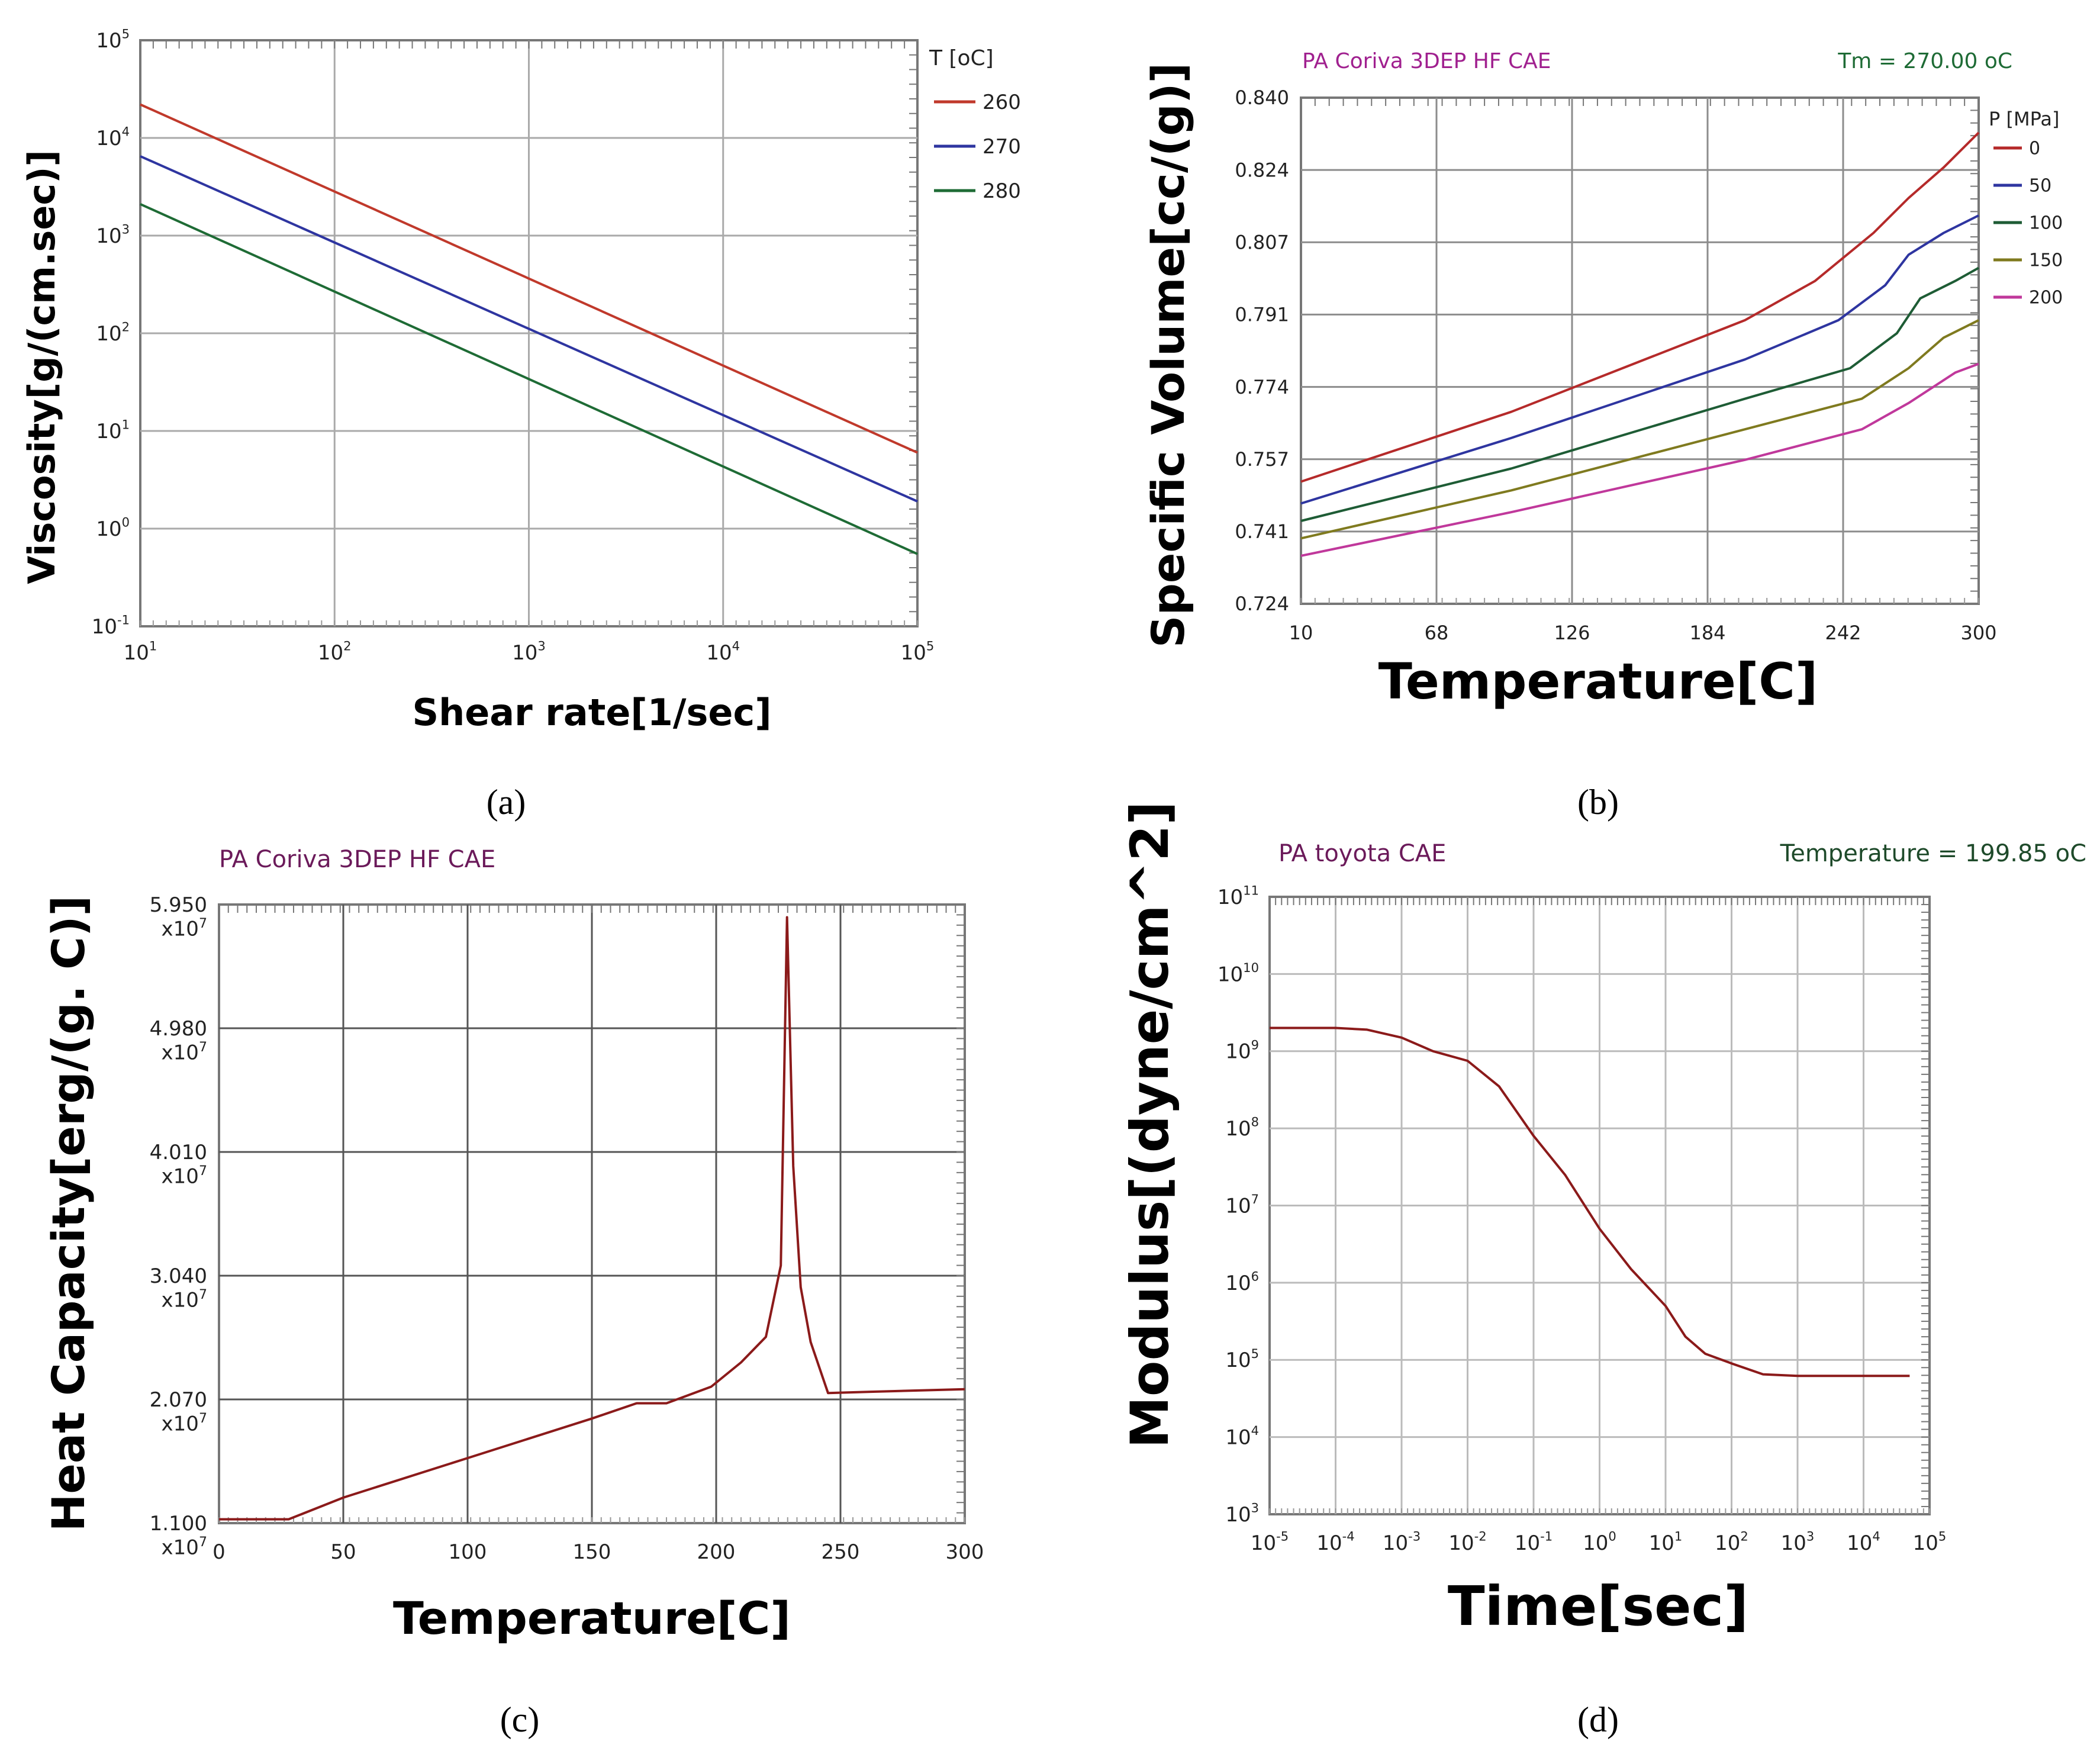  What do you see at coordinates (592, 1618) in the screenshot?
I see `panel-c-x-axis-title: Temperature[C]` at bounding box center [592, 1618].